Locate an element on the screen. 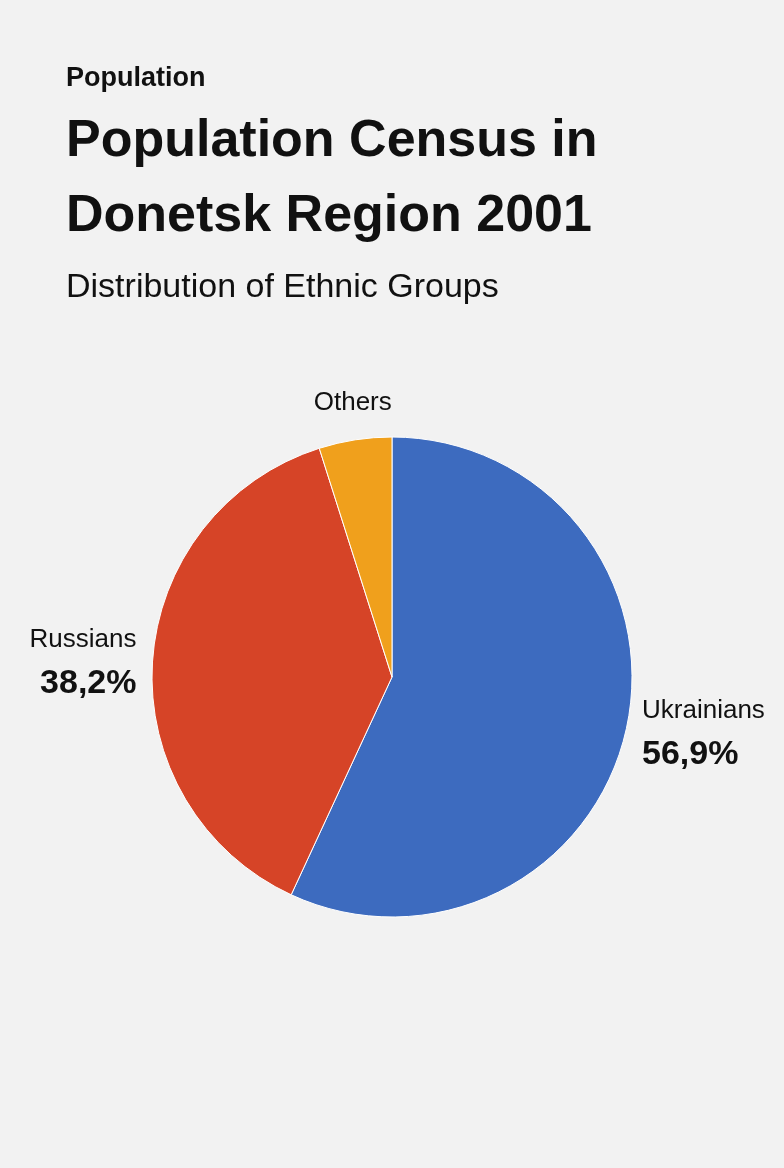 This screenshot has height=1168, width=784. data-label: 56,9% is located at coordinates (690, 752).